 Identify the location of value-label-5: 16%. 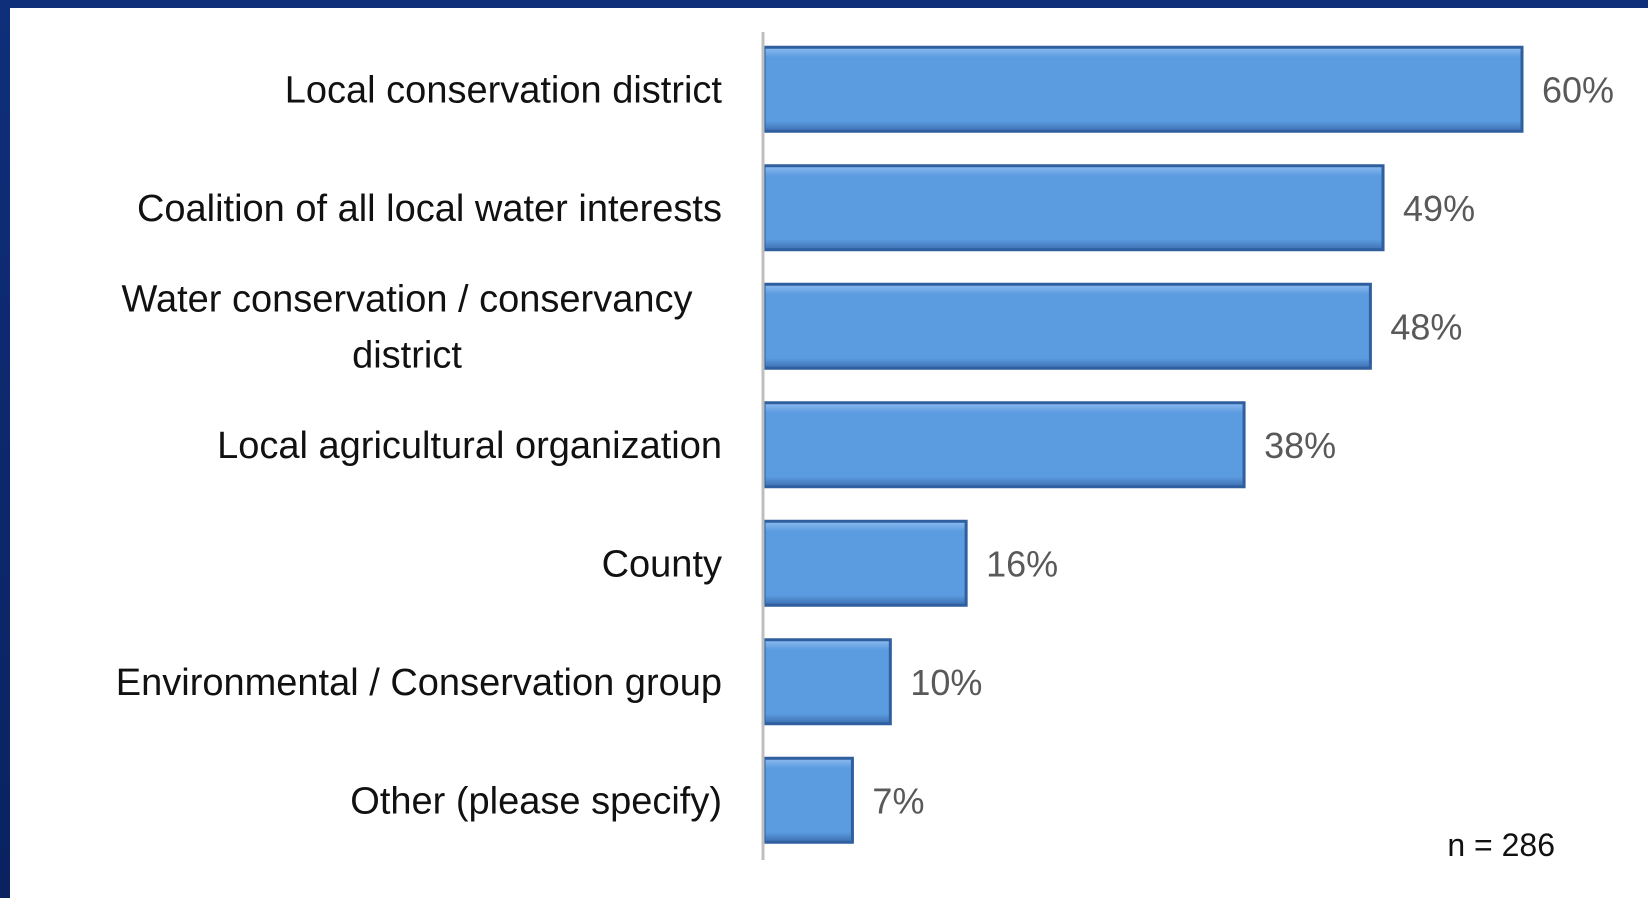
(1022, 563).